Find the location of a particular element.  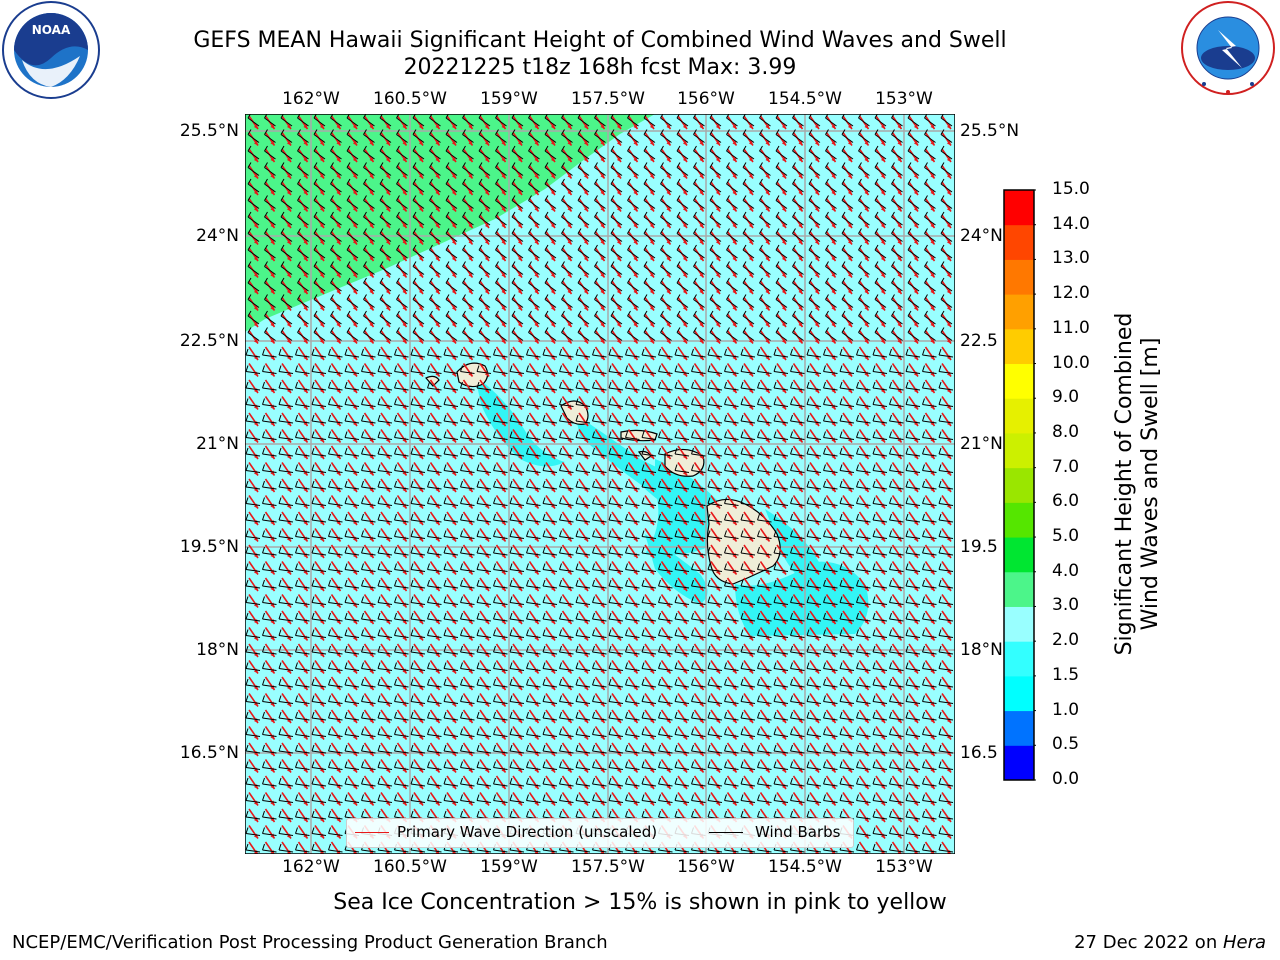

noaa-logo-text: NOAA is located at coordinates (51, 30).